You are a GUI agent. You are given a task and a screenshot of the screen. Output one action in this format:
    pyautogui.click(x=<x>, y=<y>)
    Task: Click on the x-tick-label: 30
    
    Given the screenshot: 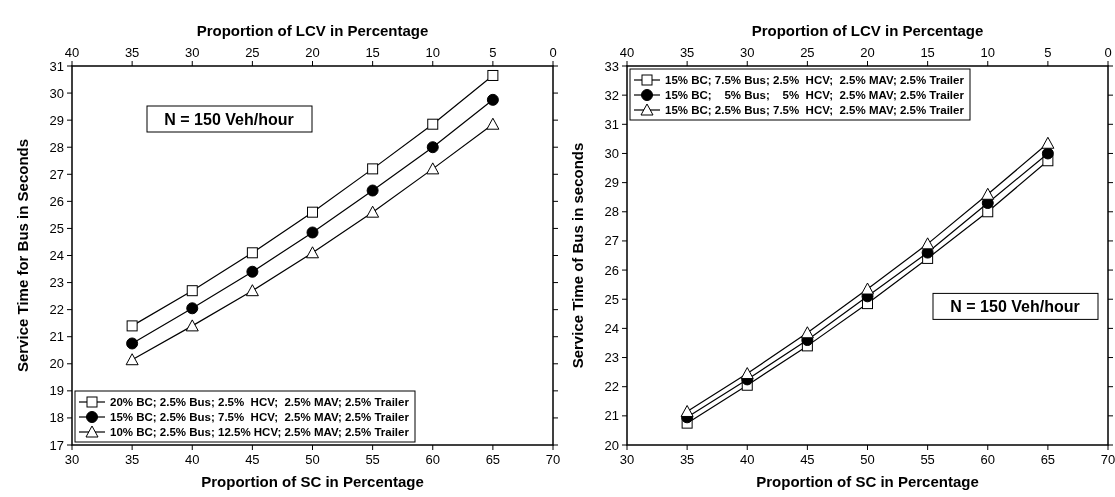 What is the action you would take?
    pyautogui.click(x=627, y=459)
    